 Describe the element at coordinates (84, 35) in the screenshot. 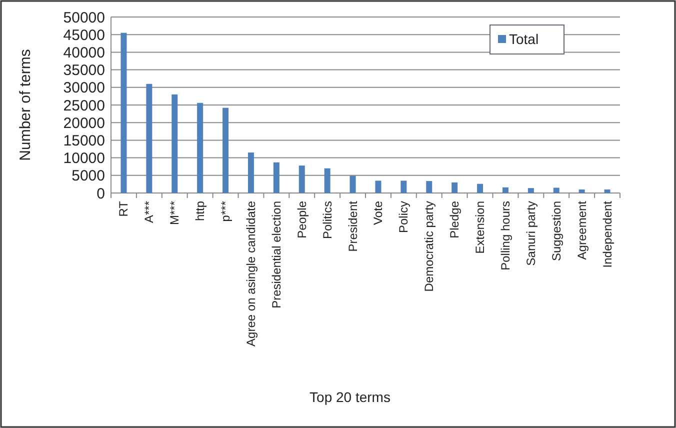

I see `y-tick-label: 45000` at that location.